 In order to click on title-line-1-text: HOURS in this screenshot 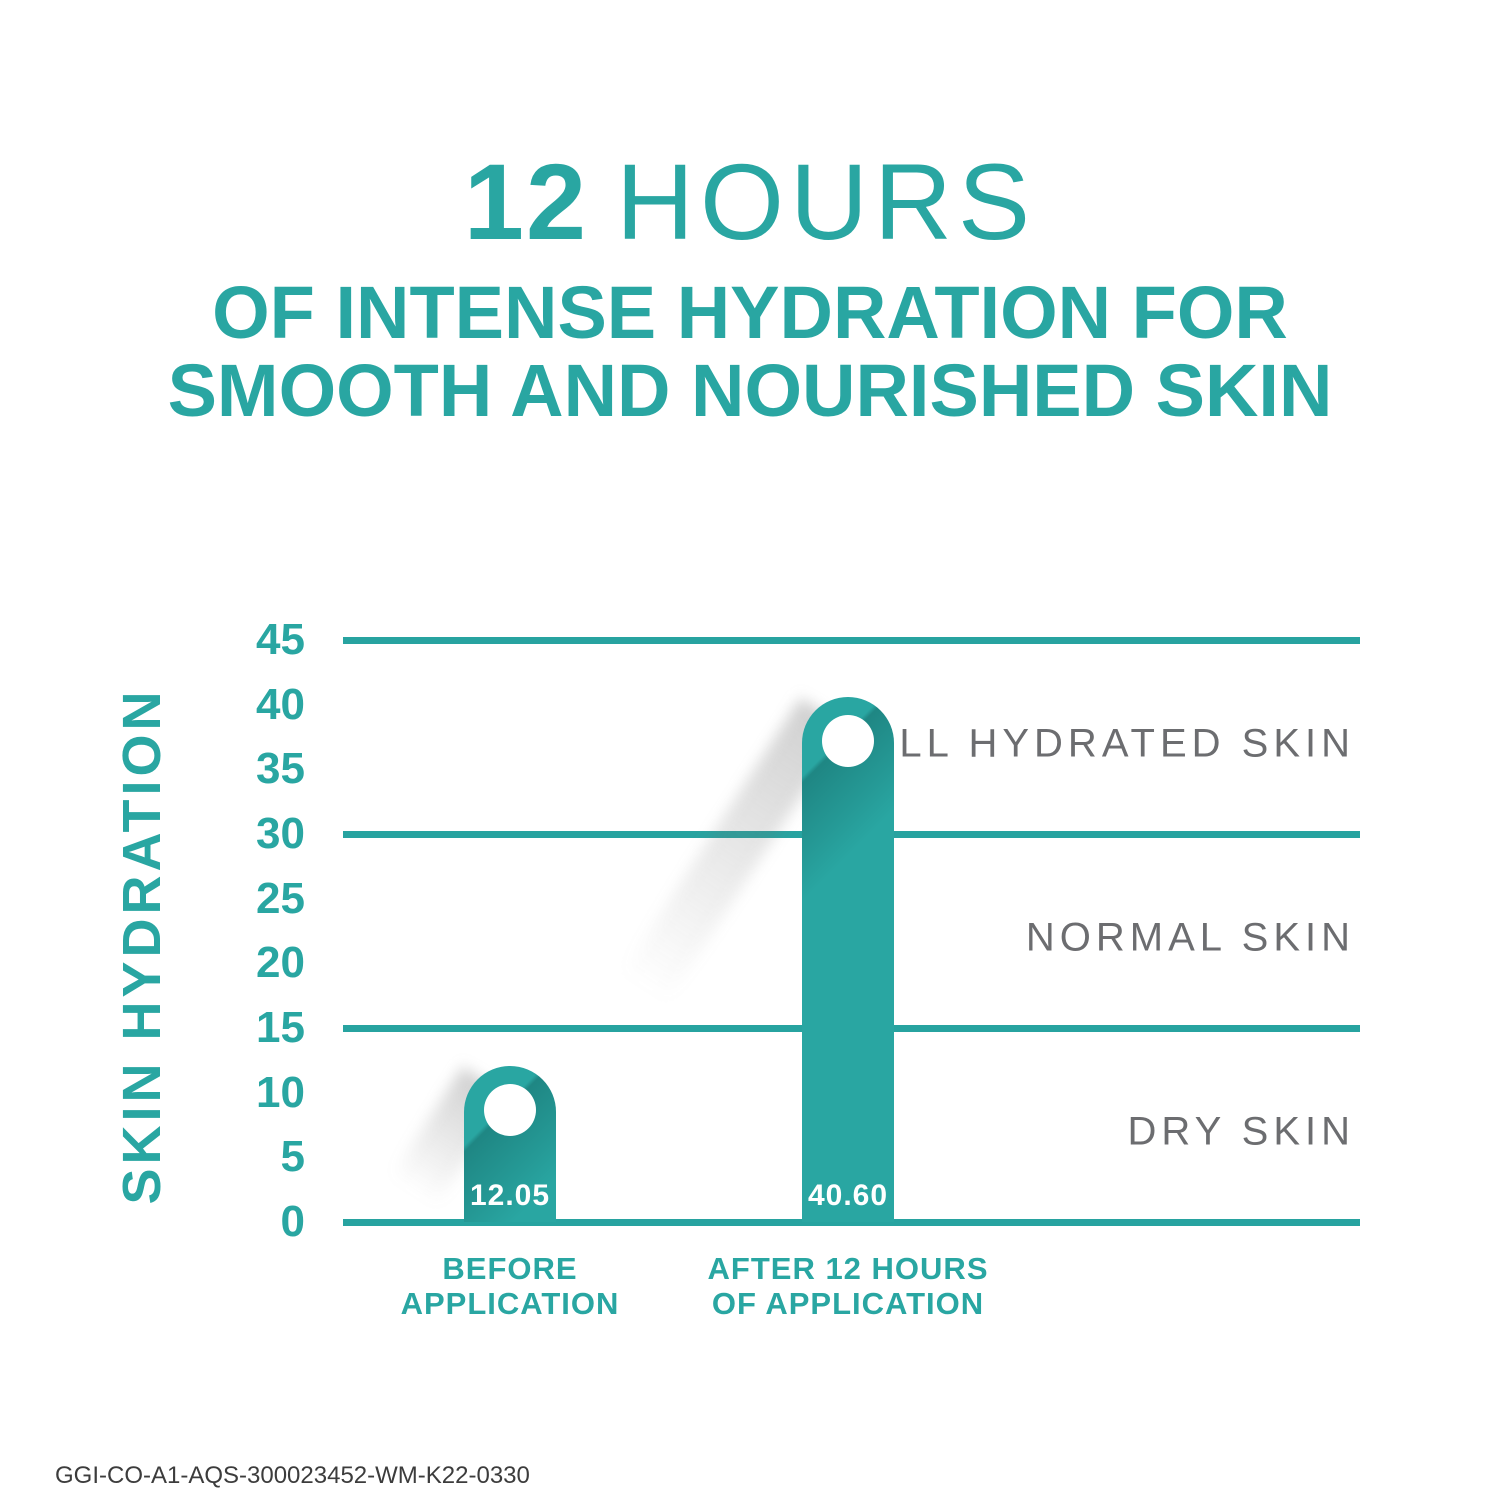, I will do `click(826, 201)`.